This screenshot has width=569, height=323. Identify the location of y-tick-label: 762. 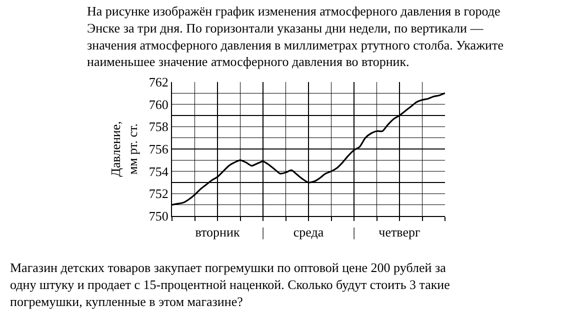
(158, 82).